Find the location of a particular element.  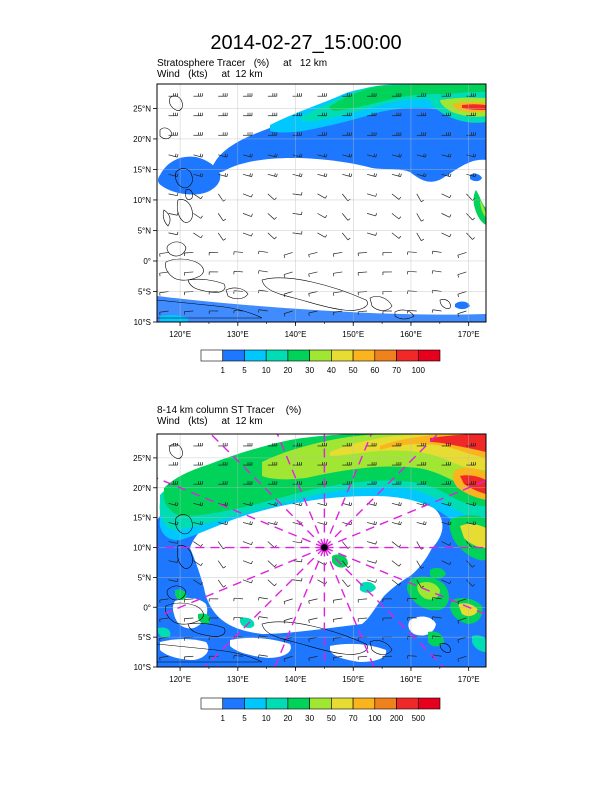

y-tick-label: 25°N is located at coordinates (142, 458).